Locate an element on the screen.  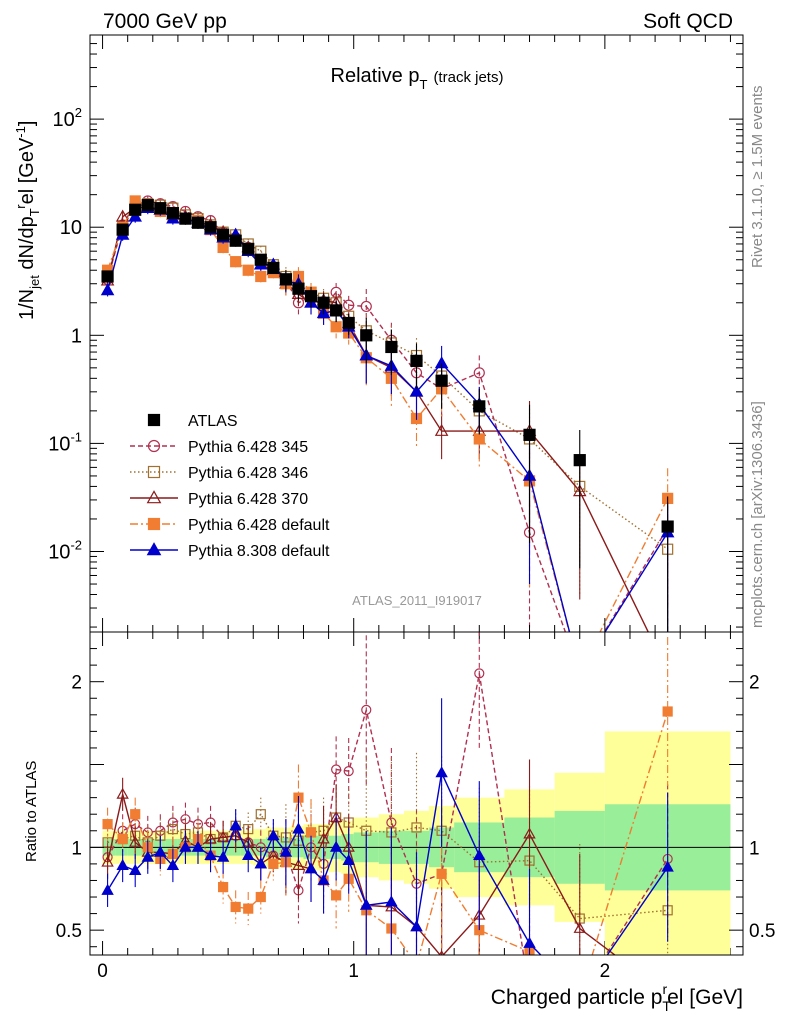
x-axis-label: Charged particle pTrel [GeV] is located at coordinates (617, 997).